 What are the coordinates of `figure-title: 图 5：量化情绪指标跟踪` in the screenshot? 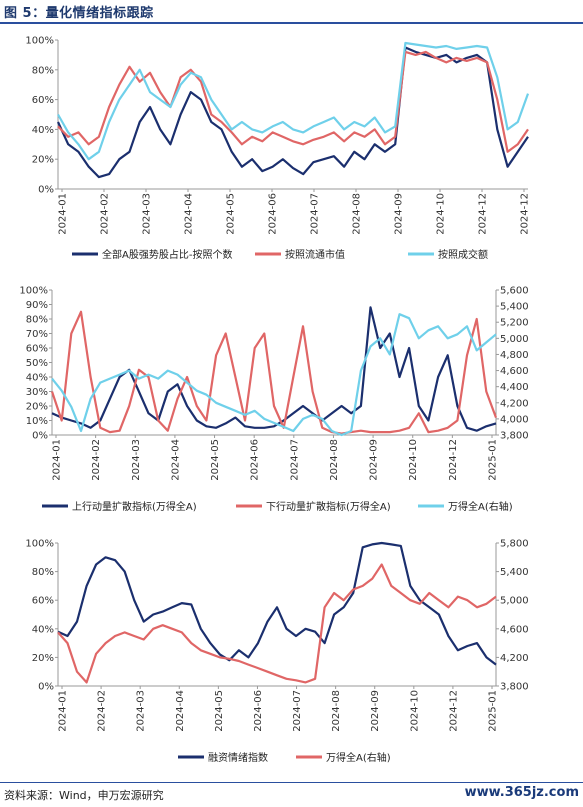 It's located at (79, 13).